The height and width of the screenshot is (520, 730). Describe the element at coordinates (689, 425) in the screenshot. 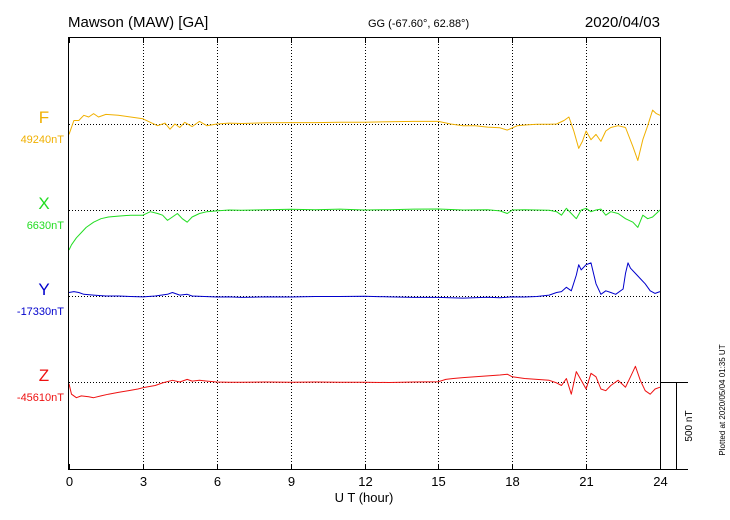

I see `scale-bar-label: 500 nT` at that location.